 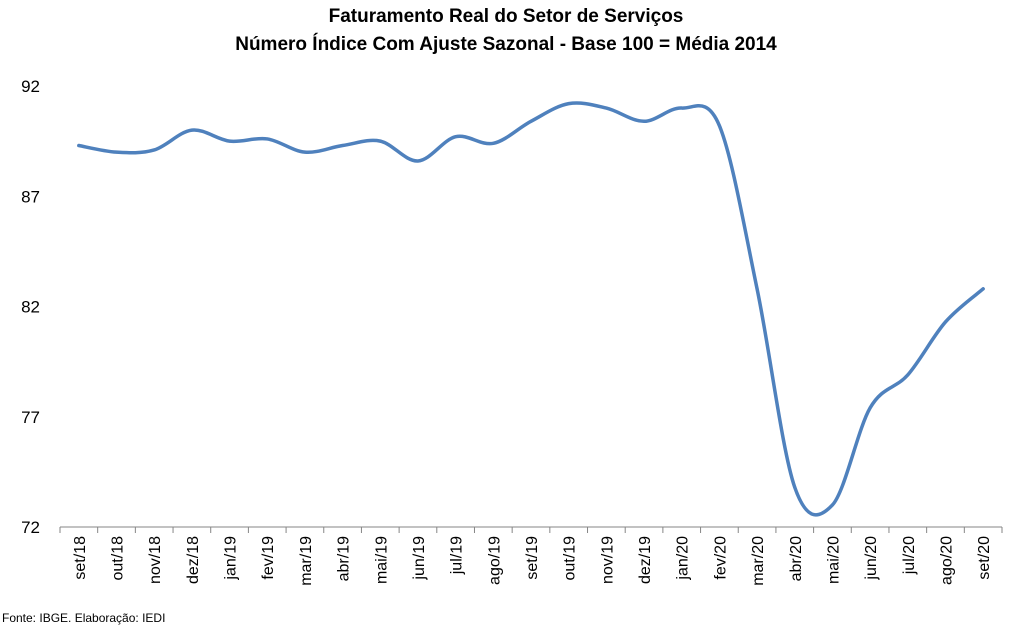 What do you see at coordinates (506, 16) in the screenshot?
I see `chart-title: Faturamento Real do Setor de Serviços` at bounding box center [506, 16].